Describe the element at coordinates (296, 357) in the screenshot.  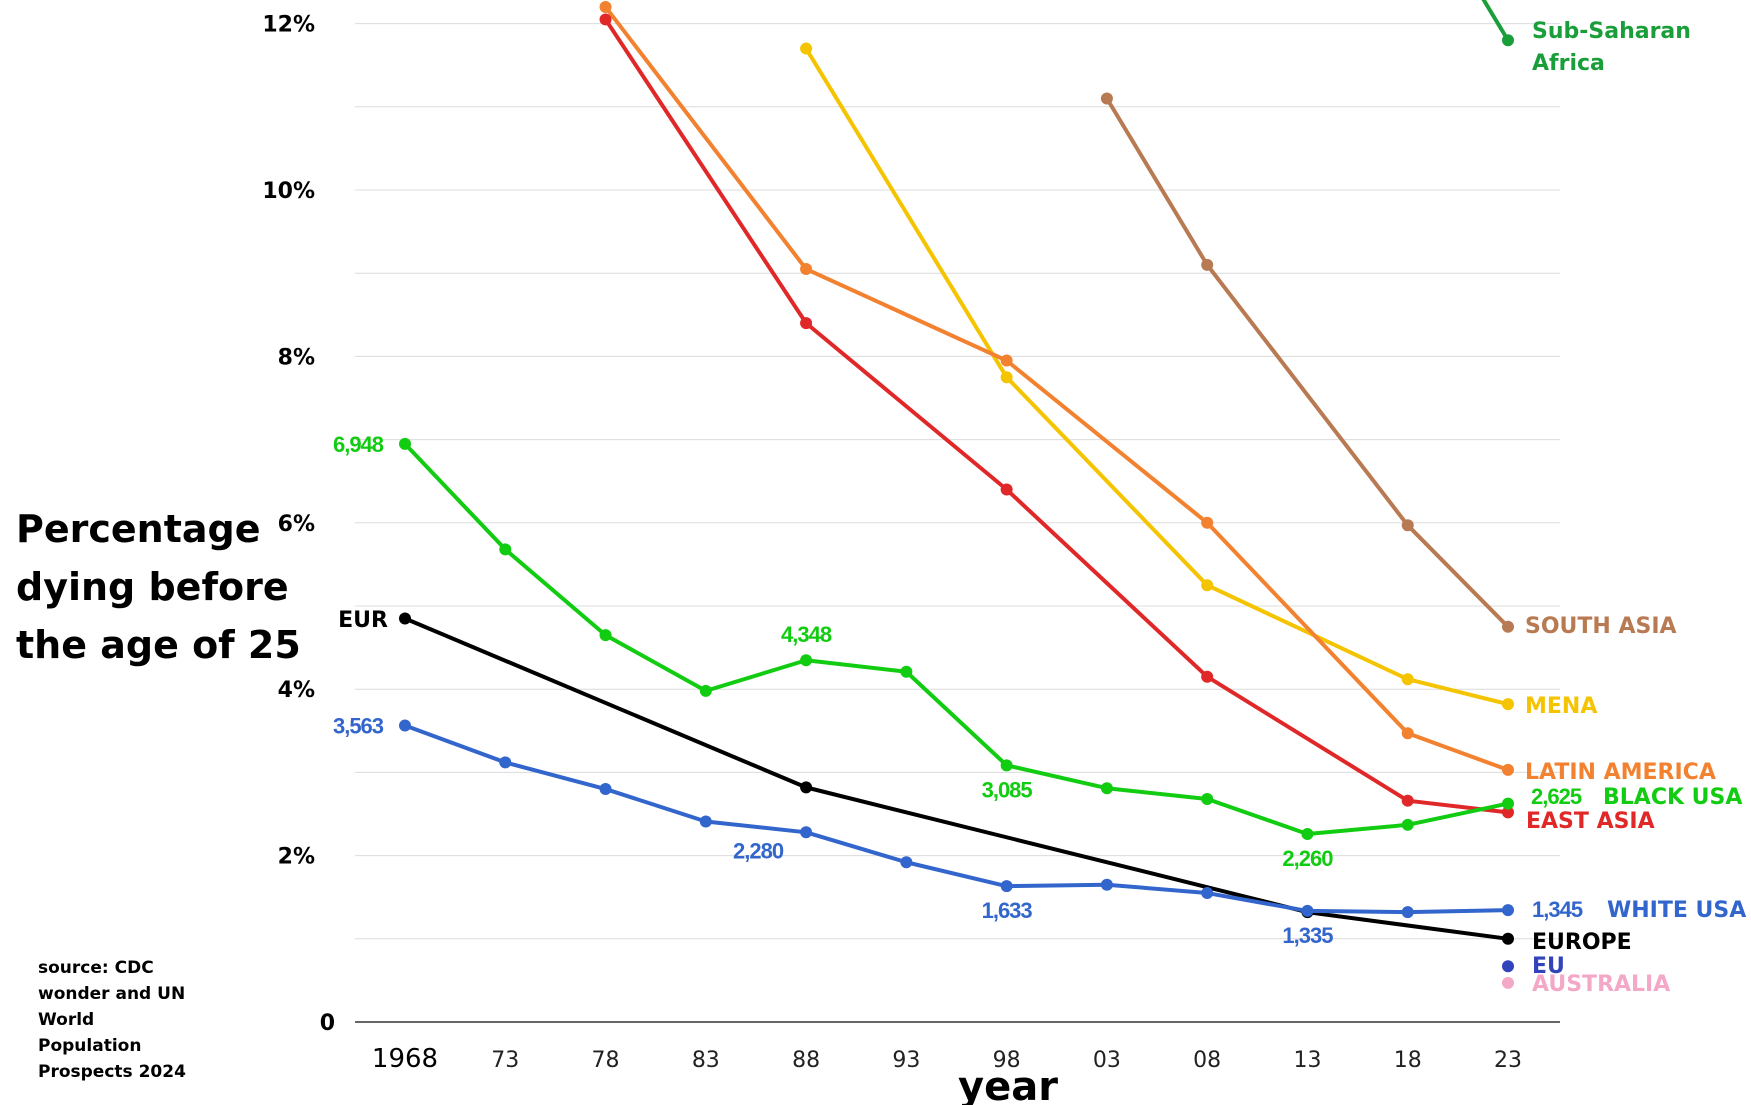
I see `y-tick-label: 8%` at that location.